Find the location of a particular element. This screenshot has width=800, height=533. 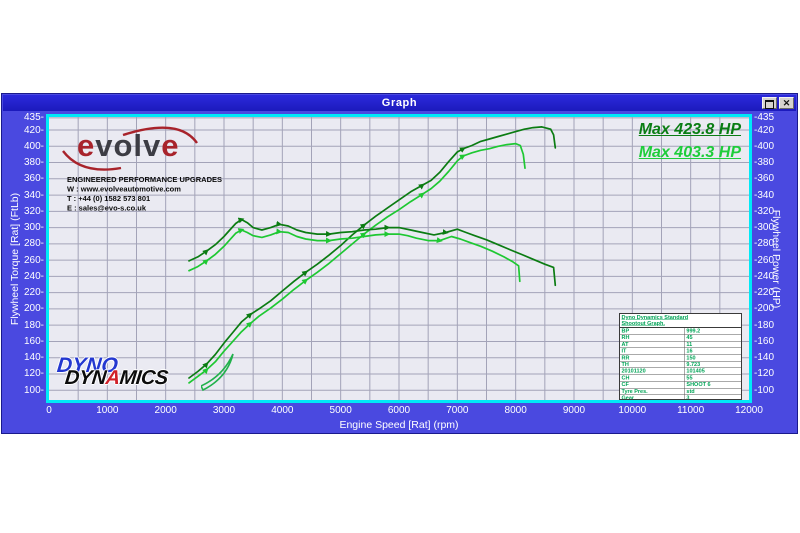

table-cell-label: CF is located at coordinates (652, 384).